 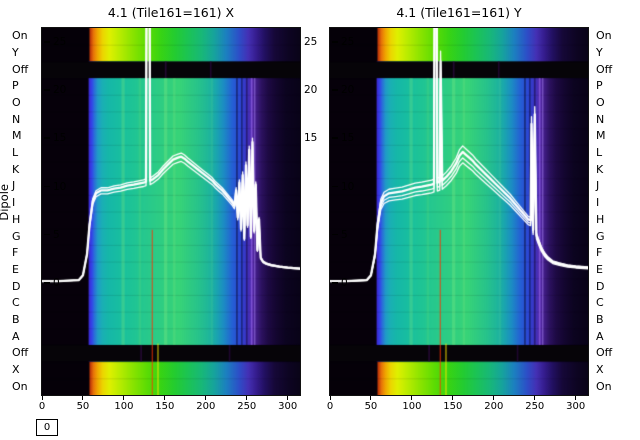 What do you see at coordinates (311, 138) in the screenshot?
I see `y-tick-label-right: 15` at bounding box center [311, 138].